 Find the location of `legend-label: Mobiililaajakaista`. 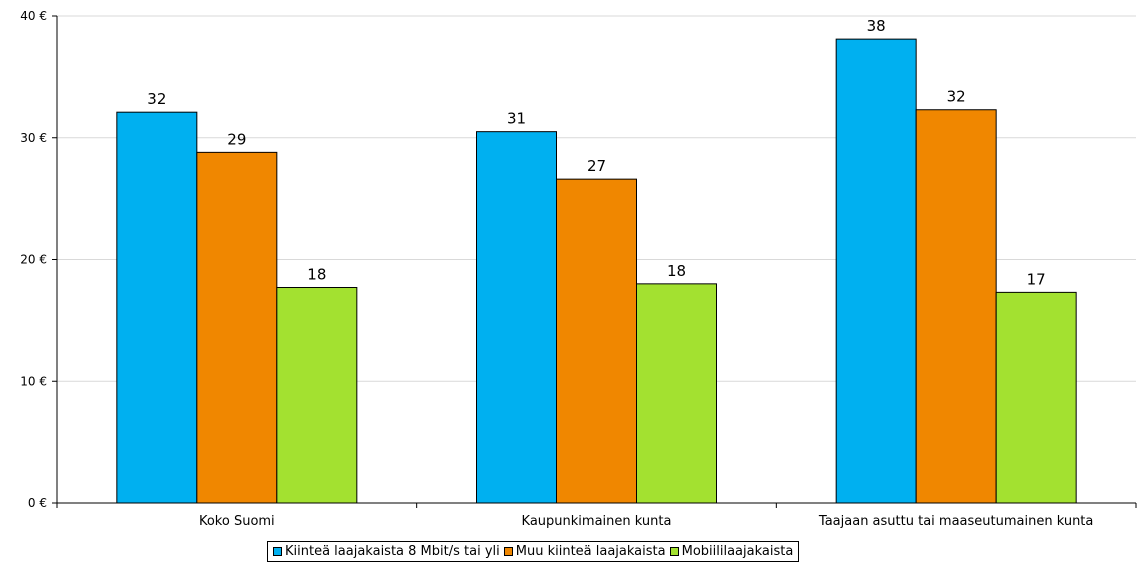

legend-label: Mobiililaajakaista is located at coordinates (737, 551).